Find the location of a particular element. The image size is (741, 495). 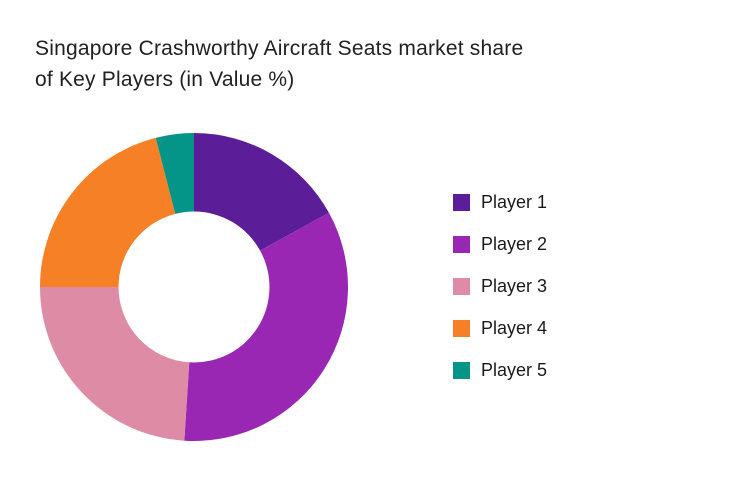

legend-item-player-2: Player 2 is located at coordinates (500, 244).